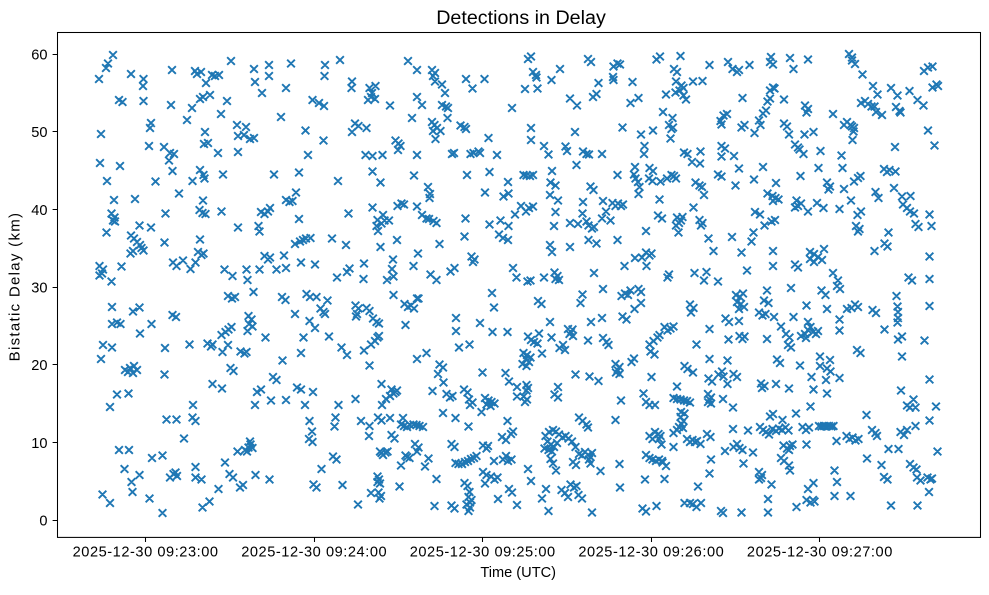  What do you see at coordinates (521, 18) in the screenshot?
I see `svg-text: Detections in Delay` at bounding box center [521, 18].